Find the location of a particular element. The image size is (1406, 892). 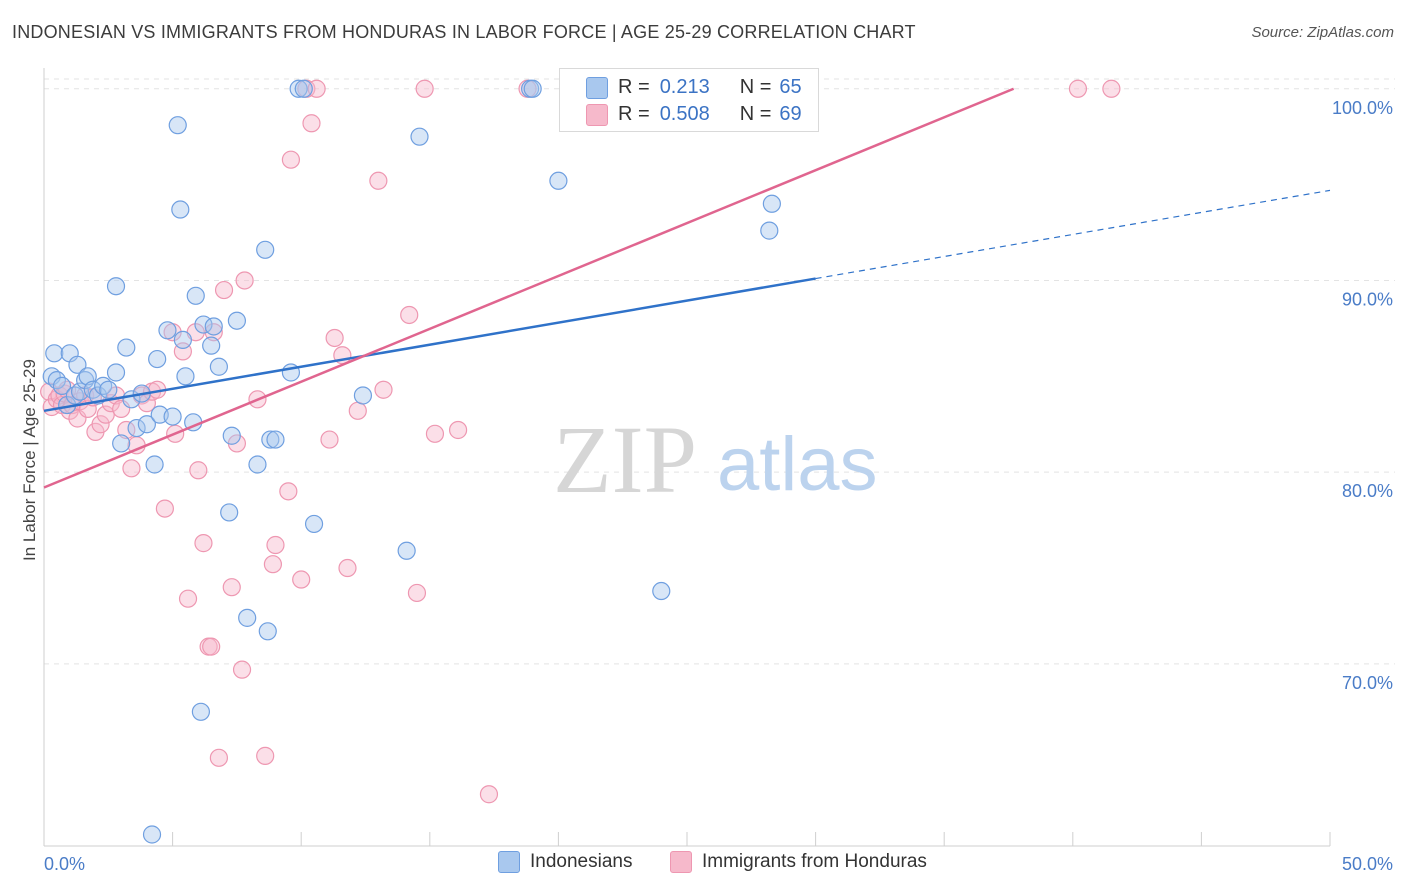

indonesians-trendline is located at coordinates (429, 345).